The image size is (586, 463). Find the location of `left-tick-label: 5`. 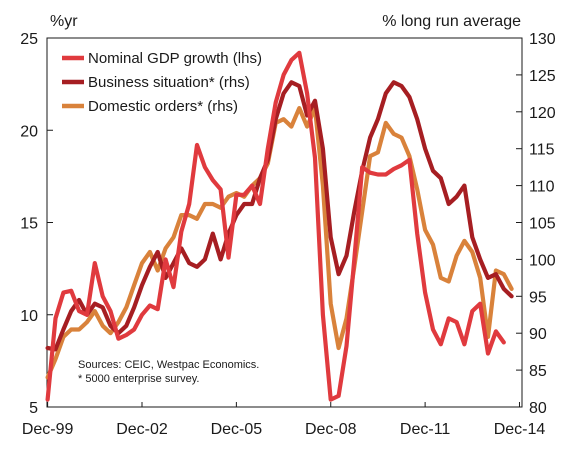

left-tick-label: 5 is located at coordinates (33, 408).